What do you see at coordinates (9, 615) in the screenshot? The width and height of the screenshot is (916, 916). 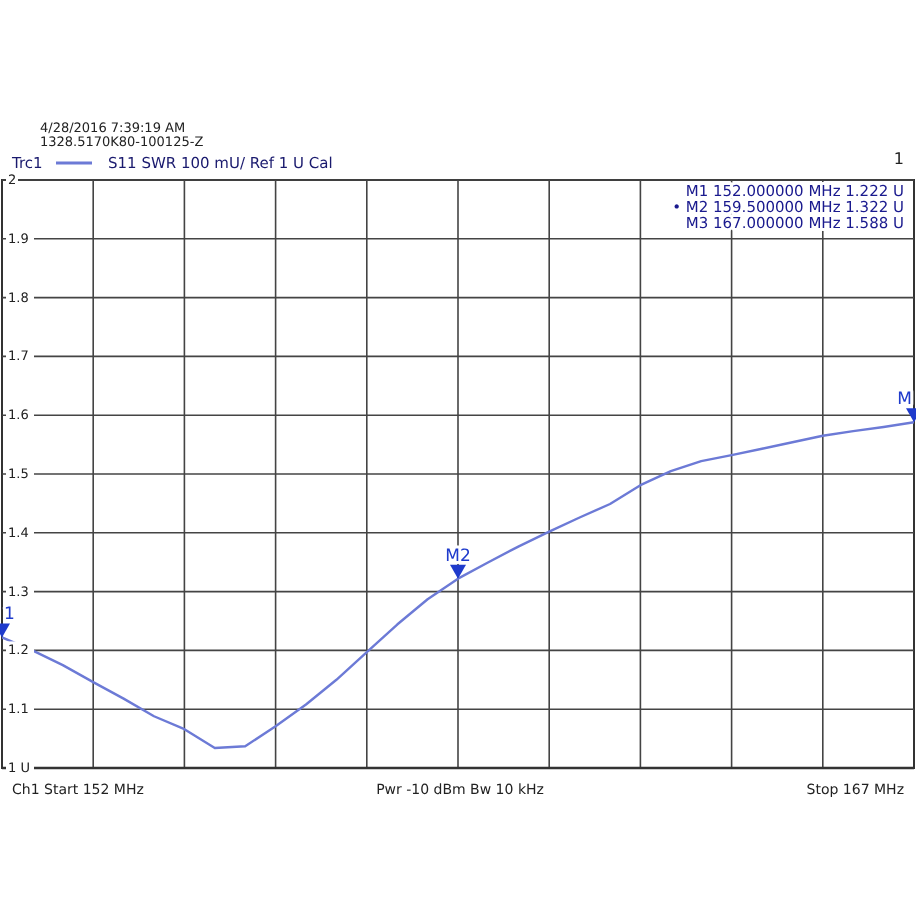 I see `annotation: 1` at bounding box center [9, 615].